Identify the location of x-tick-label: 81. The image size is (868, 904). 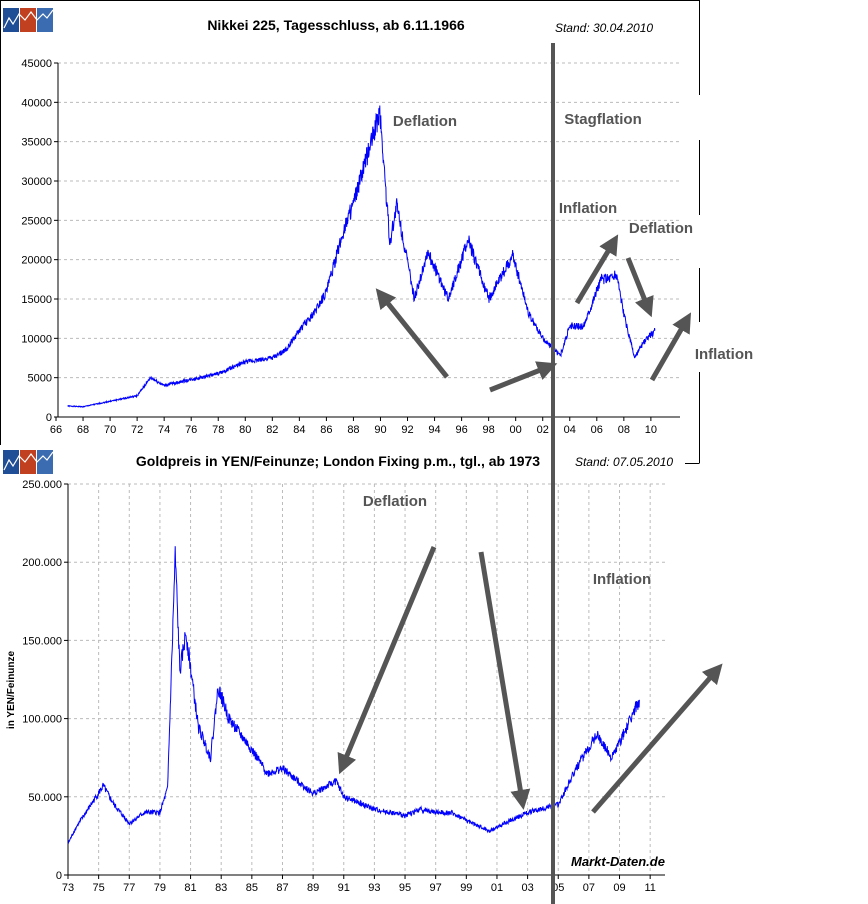
(190, 888).